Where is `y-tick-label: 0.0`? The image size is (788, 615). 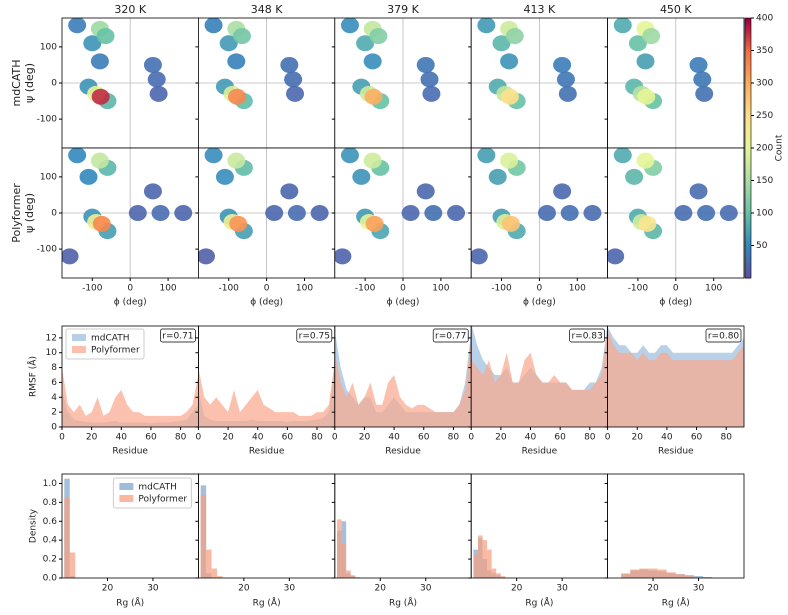 y-tick-label: 0.0 is located at coordinates (50, 579).